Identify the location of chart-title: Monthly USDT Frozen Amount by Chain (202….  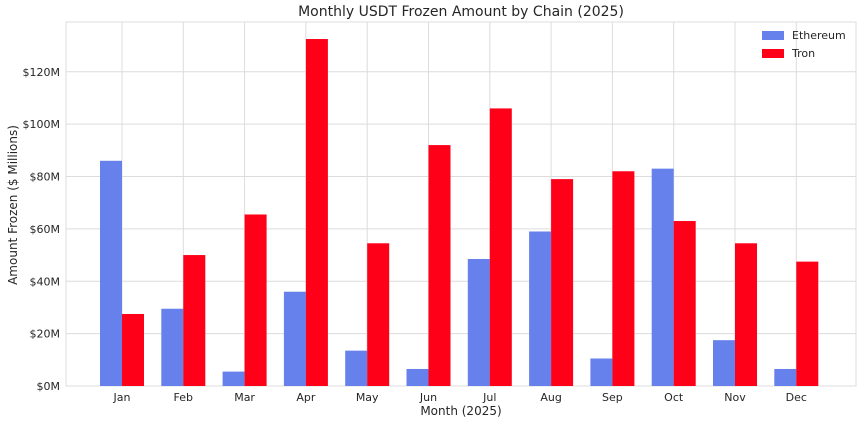
(461, 12).